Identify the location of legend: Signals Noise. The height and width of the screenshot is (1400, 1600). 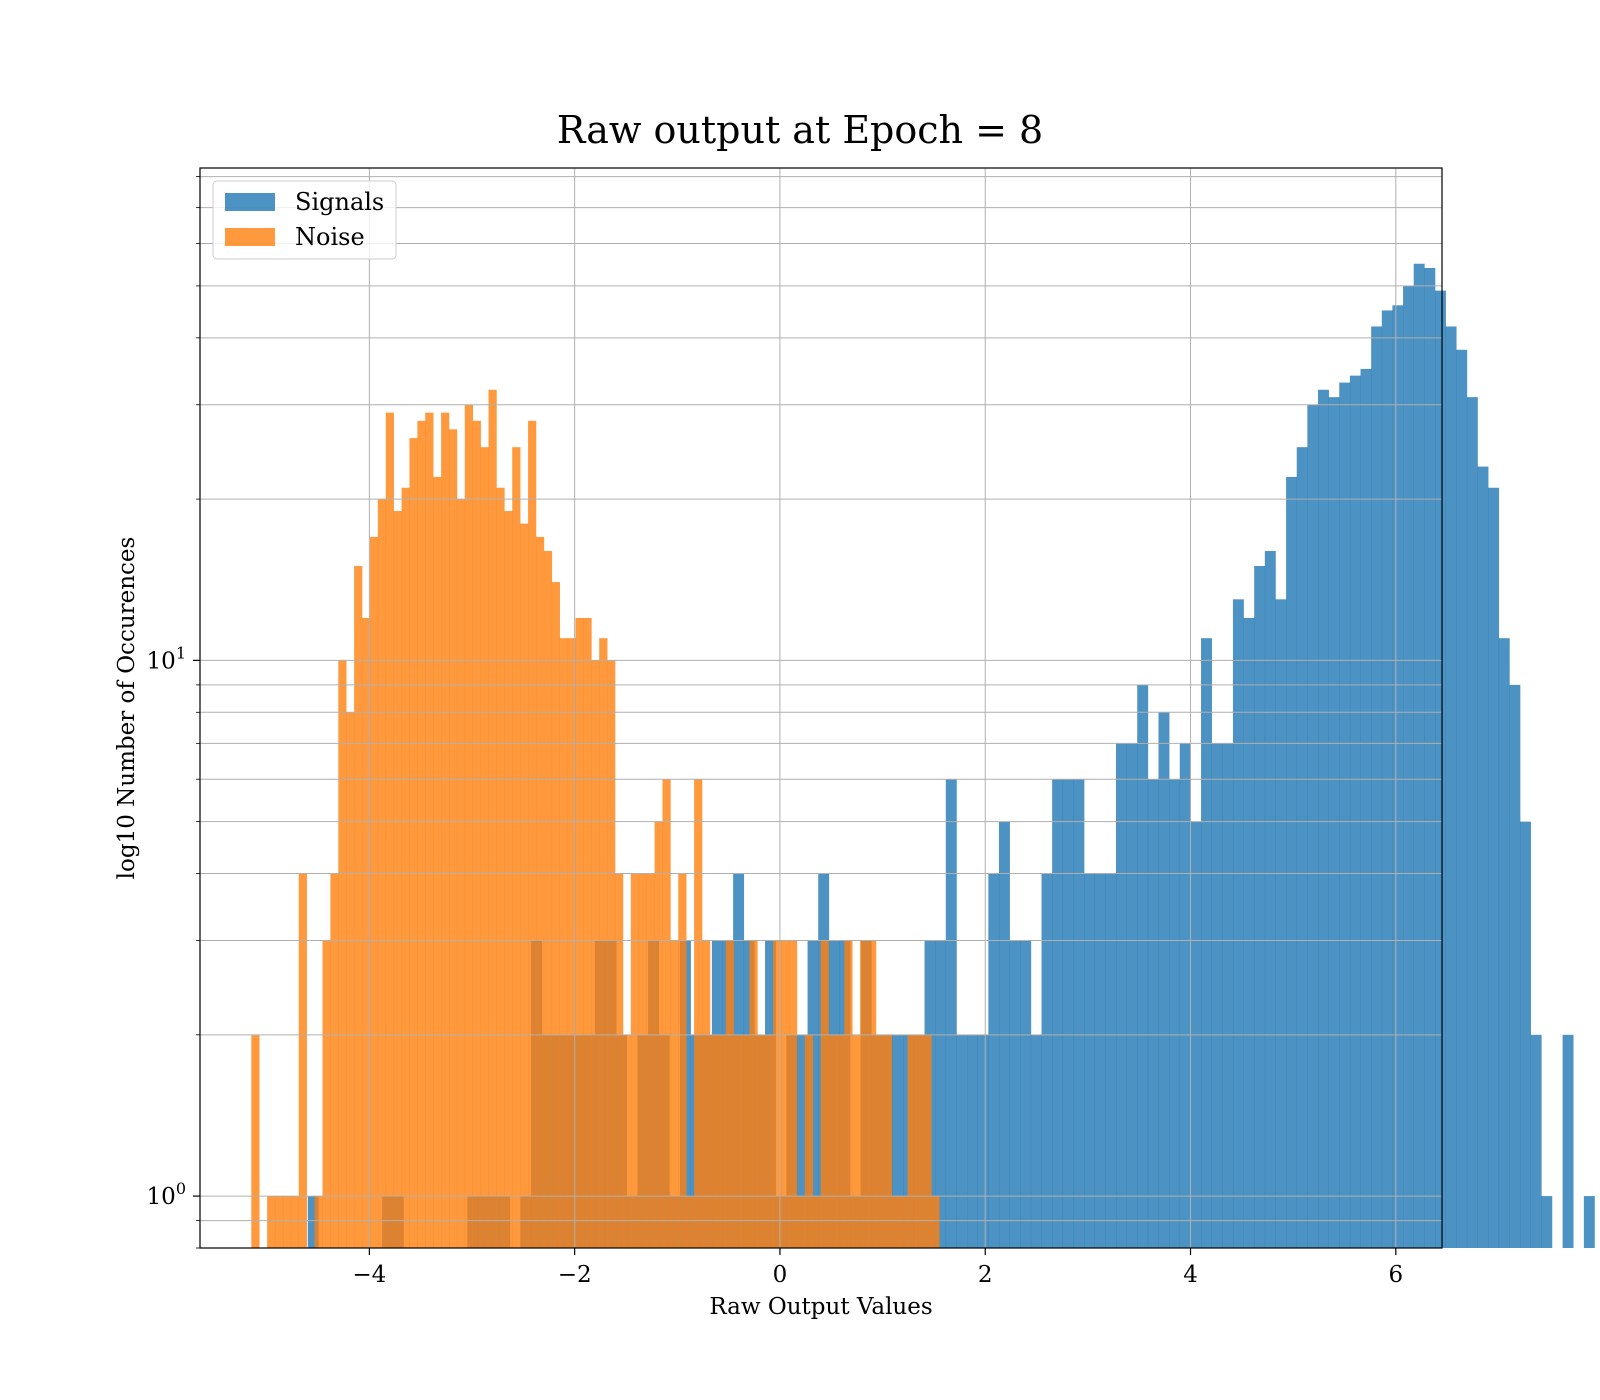
(304, 220).